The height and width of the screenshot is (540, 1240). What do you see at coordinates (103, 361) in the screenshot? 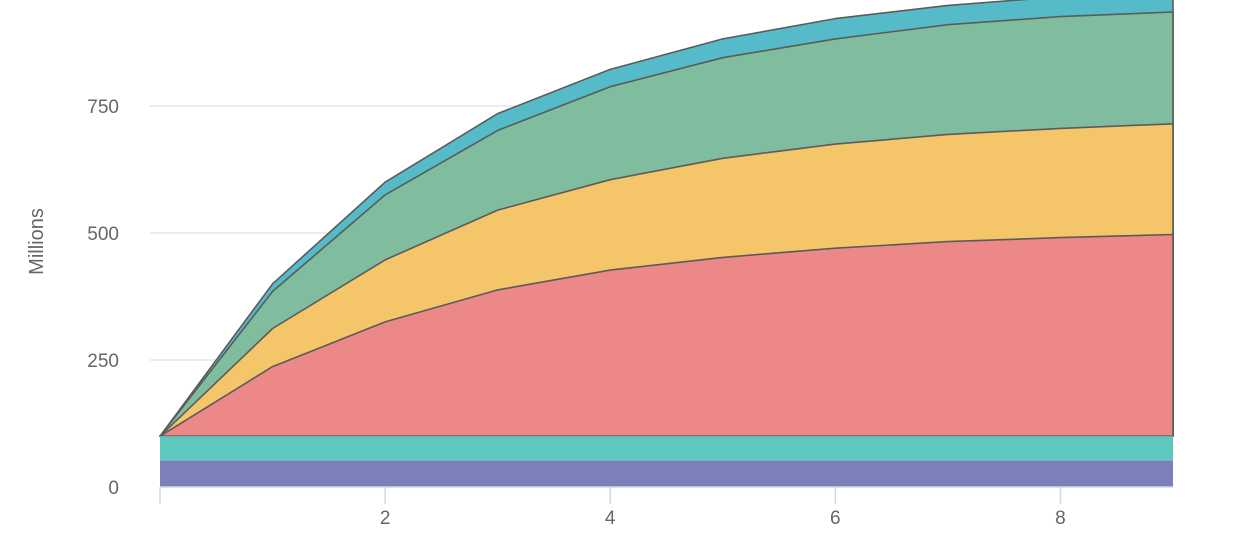
I see `y-tick-label: 250` at bounding box center [103, 361].